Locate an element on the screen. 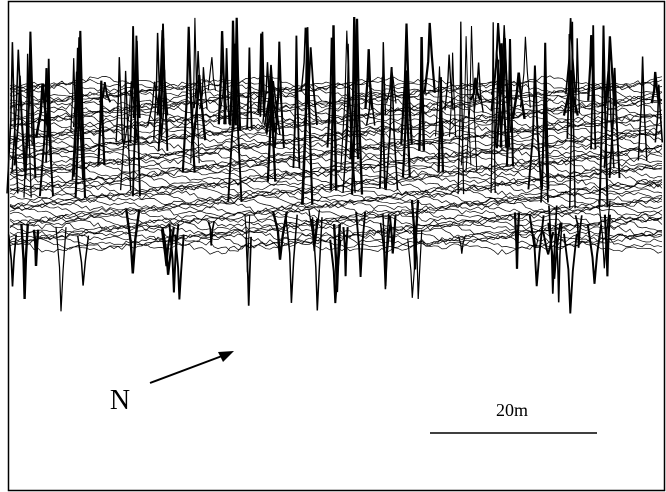 The image size is (666, 492). north-arrow is located at coordinates (191, 367).